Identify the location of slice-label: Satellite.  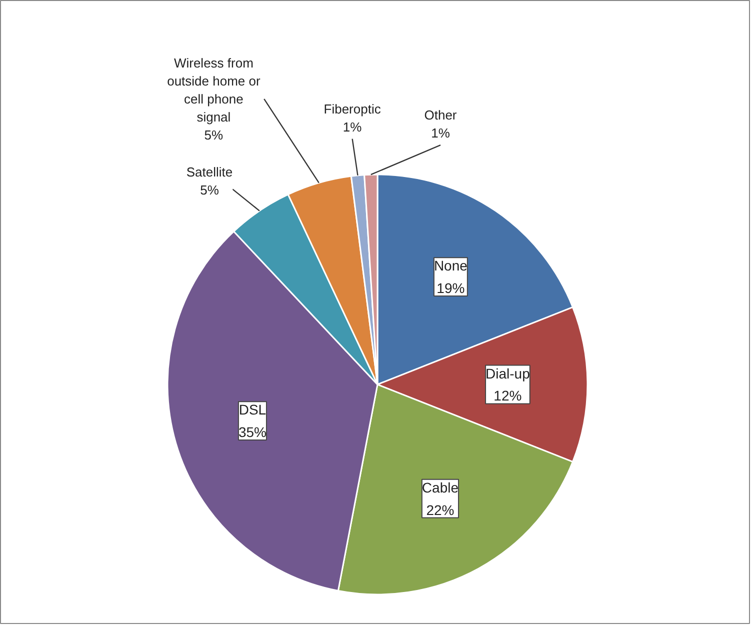
(209, 172).